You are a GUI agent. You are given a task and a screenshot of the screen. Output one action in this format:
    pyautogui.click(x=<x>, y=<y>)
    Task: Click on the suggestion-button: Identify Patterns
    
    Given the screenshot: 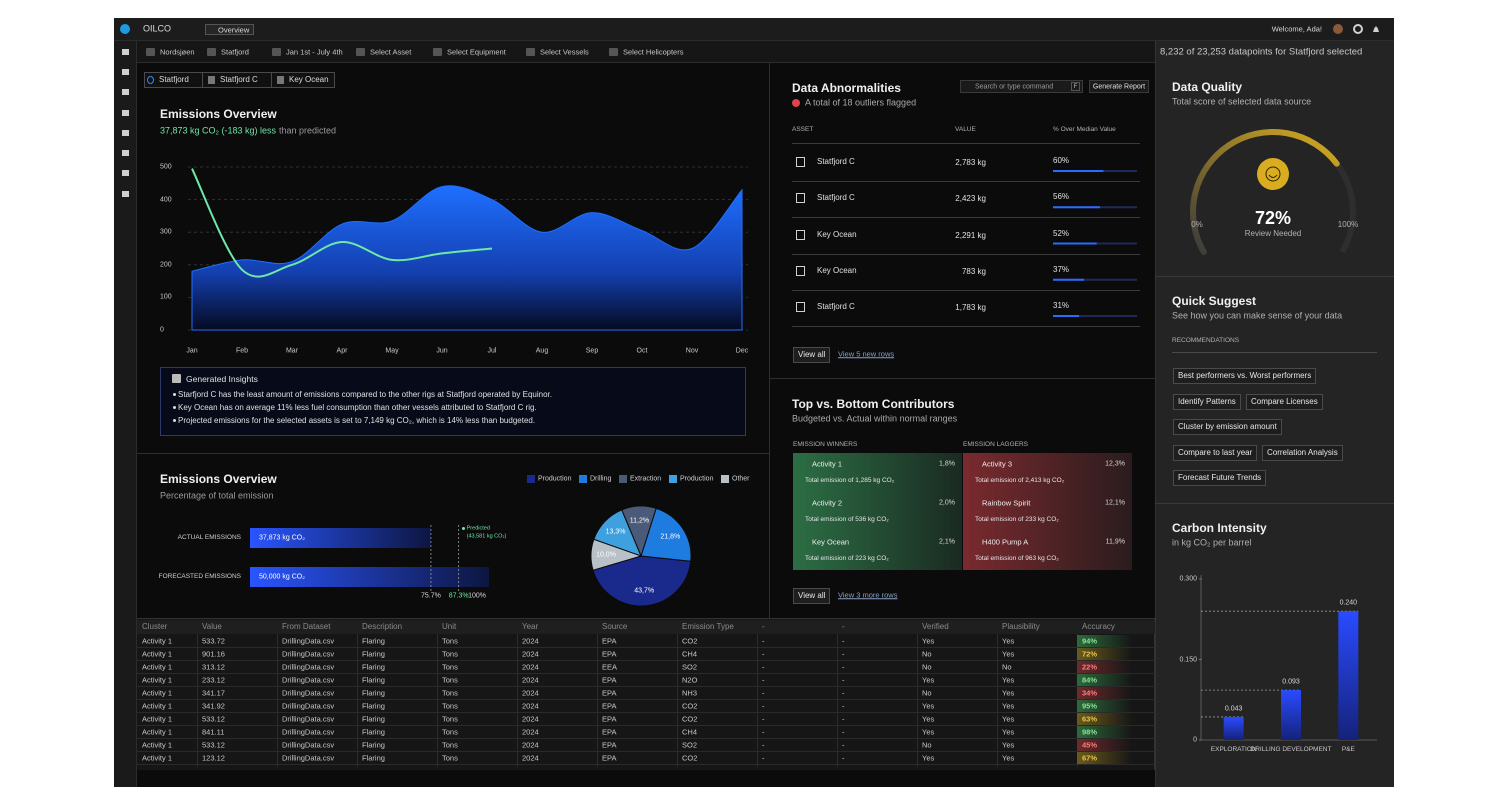 What is the action you would take?
    pyautogui.click(x=1207, y=401)
    